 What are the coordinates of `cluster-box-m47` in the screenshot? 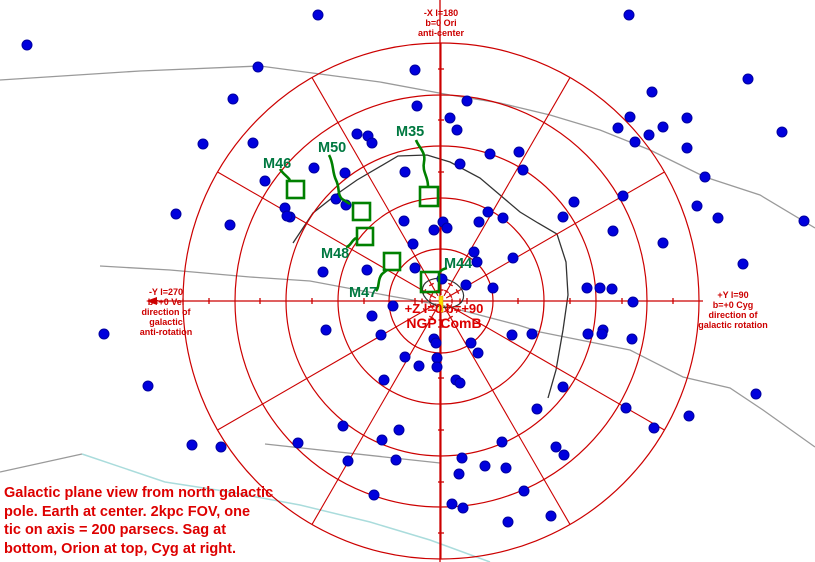 It's located at (392, 261).